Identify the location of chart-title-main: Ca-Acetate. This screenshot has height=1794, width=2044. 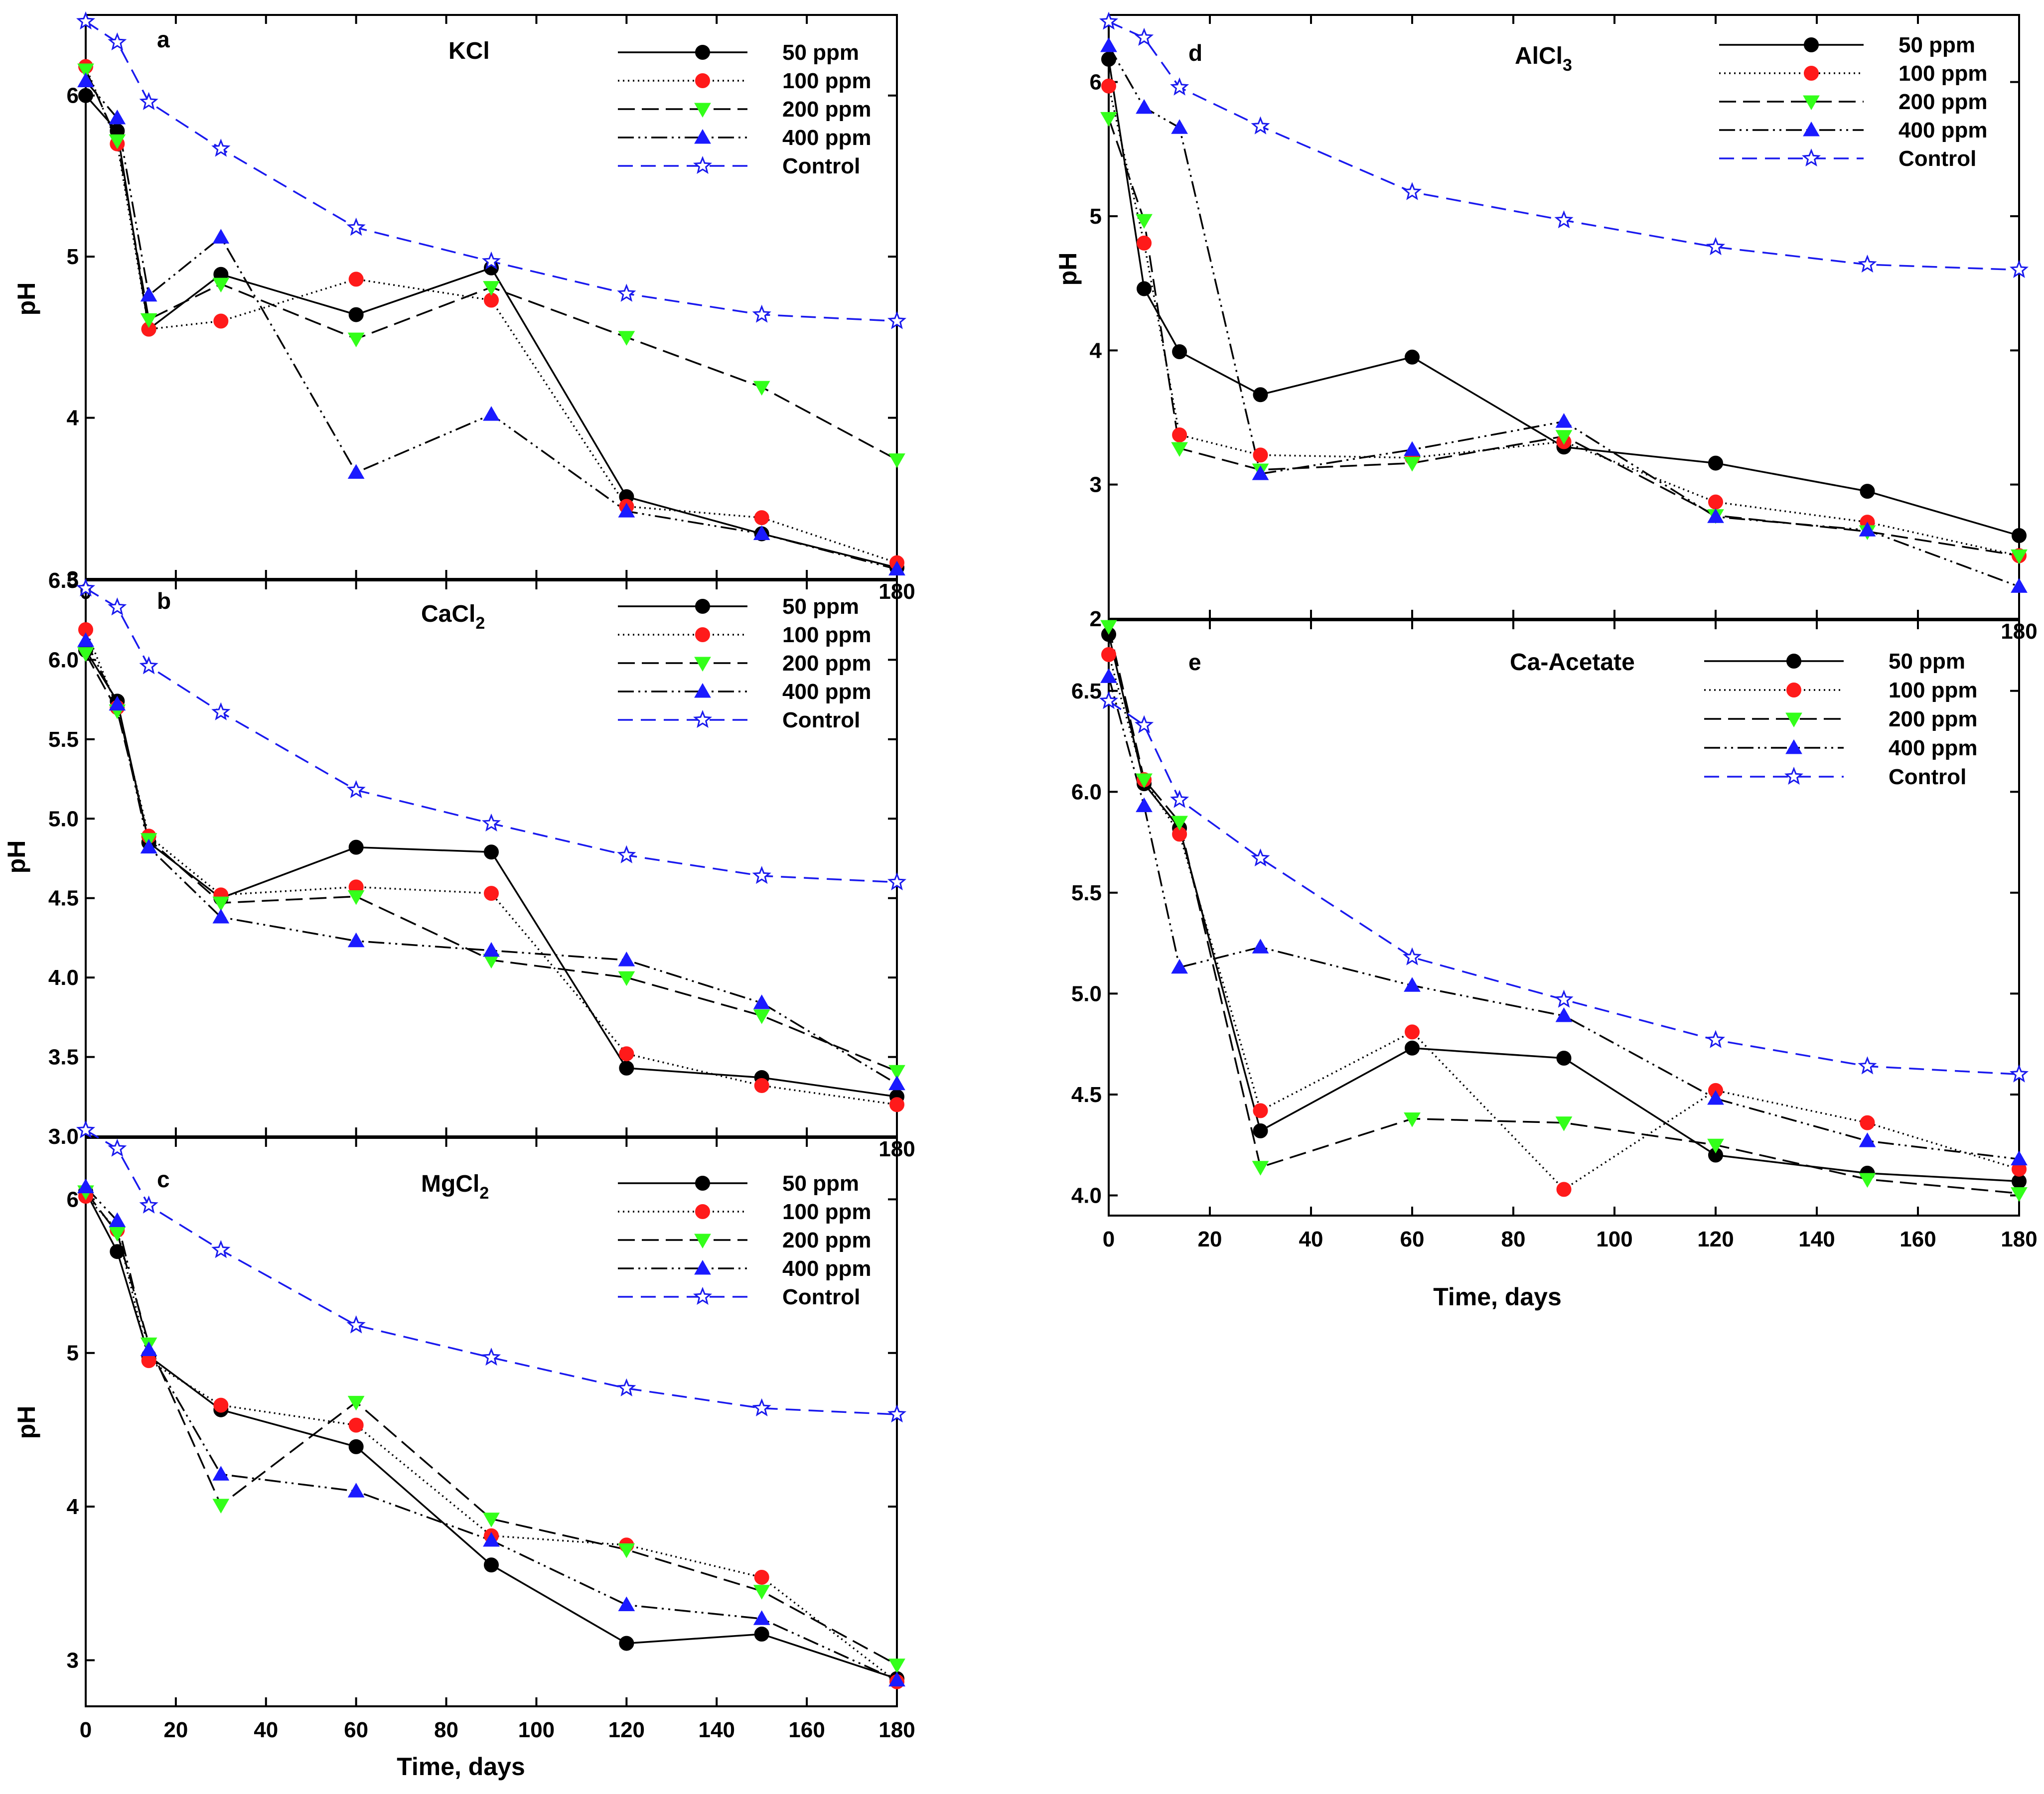
(1572, 662).